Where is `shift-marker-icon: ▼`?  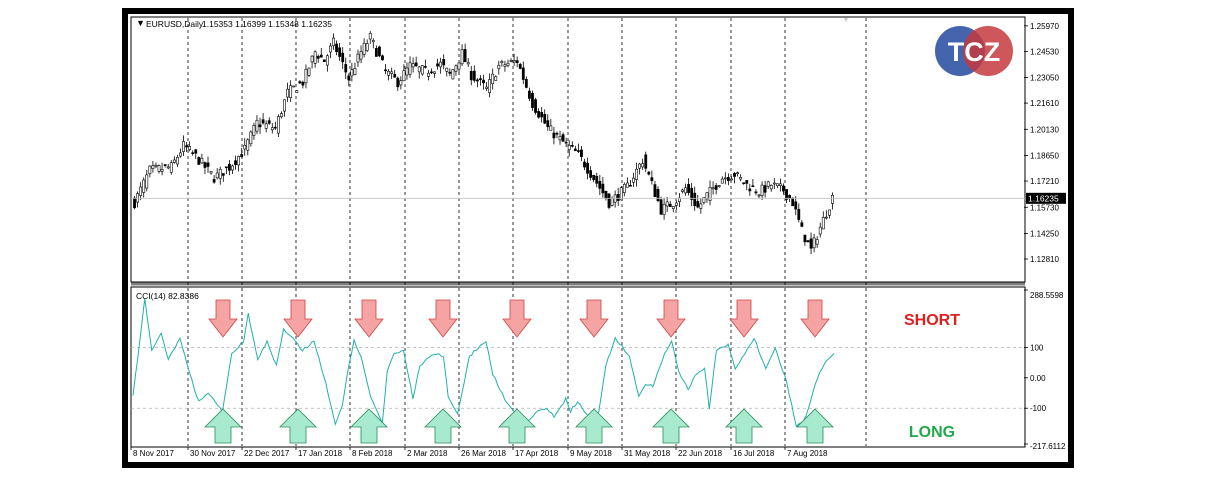 shift-marker-icon: ▼ is located at coordinates (846, 19).